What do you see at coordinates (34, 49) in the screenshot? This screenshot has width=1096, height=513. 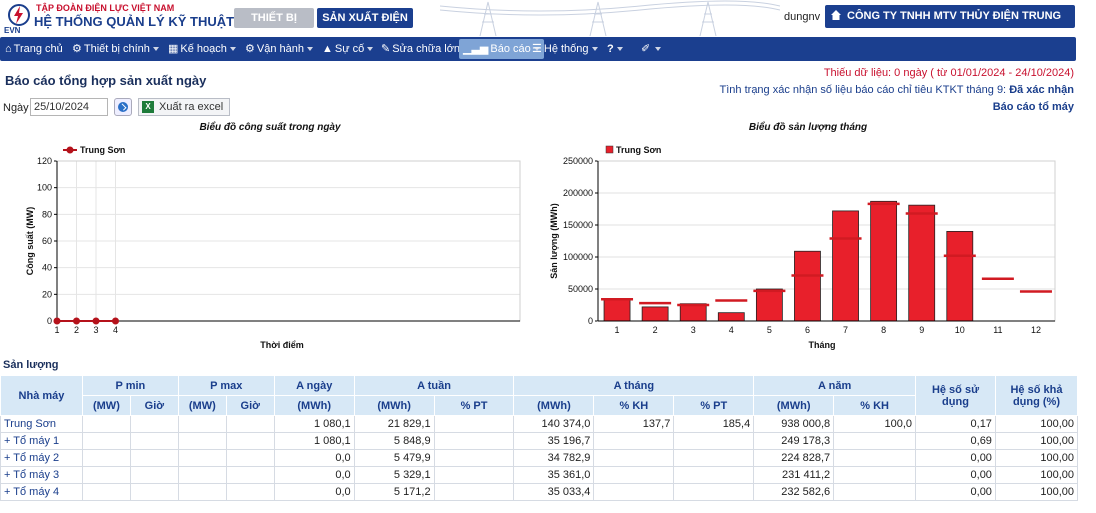 I see `nav-home: ⌂ Trang chủ` at bounding box center [34, 49].